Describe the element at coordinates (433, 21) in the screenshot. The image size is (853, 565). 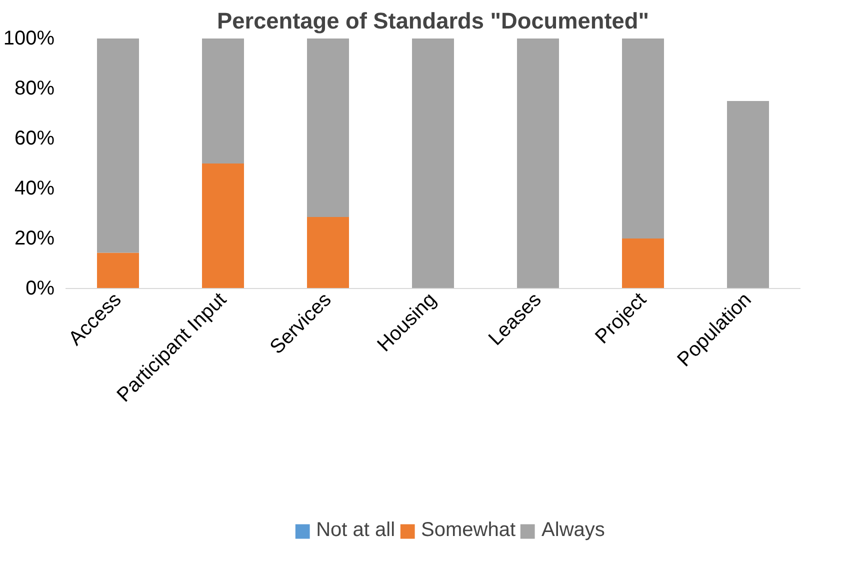
I see `chart-title: Percentage of Standards "Documented"` at that location.